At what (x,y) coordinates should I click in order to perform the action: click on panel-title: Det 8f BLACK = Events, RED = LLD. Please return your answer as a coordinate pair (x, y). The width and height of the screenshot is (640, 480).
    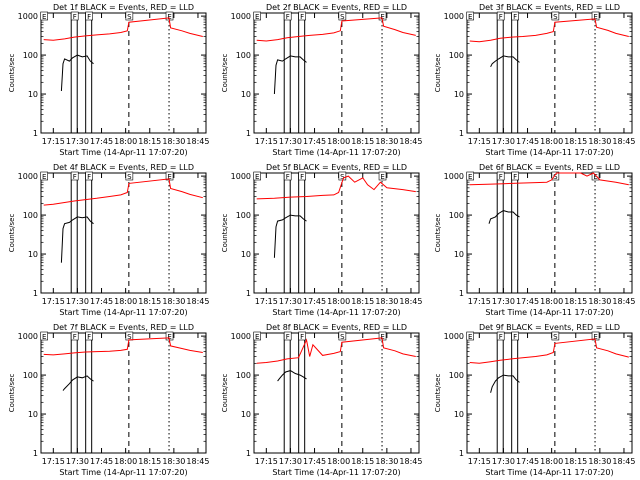
    Looking at the image, I should click on (336, 327).